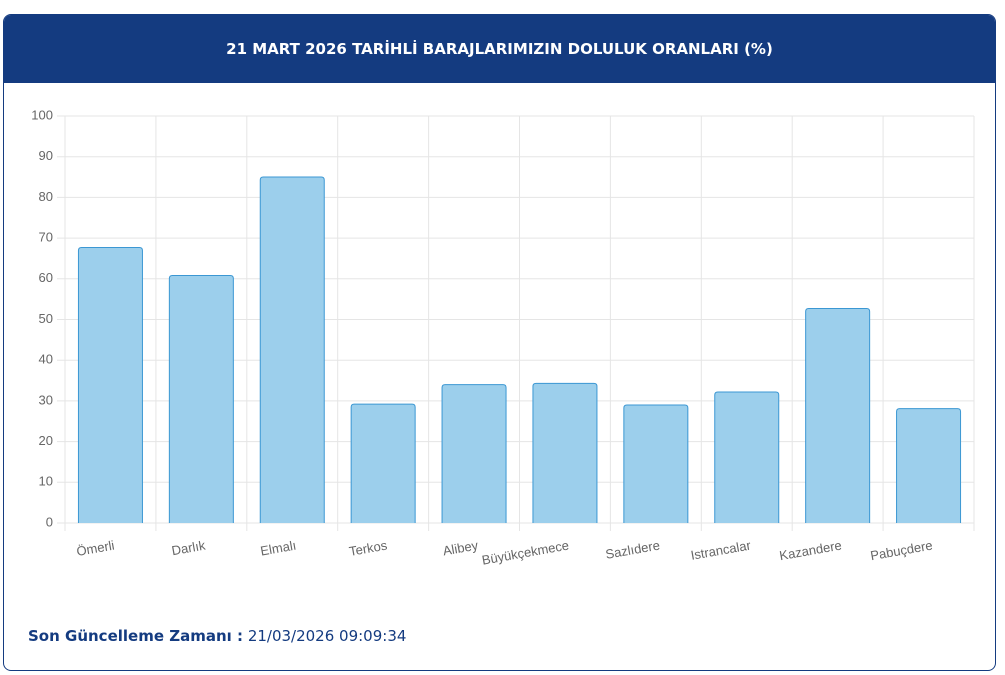 This screenshot has width=1005, height=675. I want to click on y-tick-label: 0, so click(49, 521).